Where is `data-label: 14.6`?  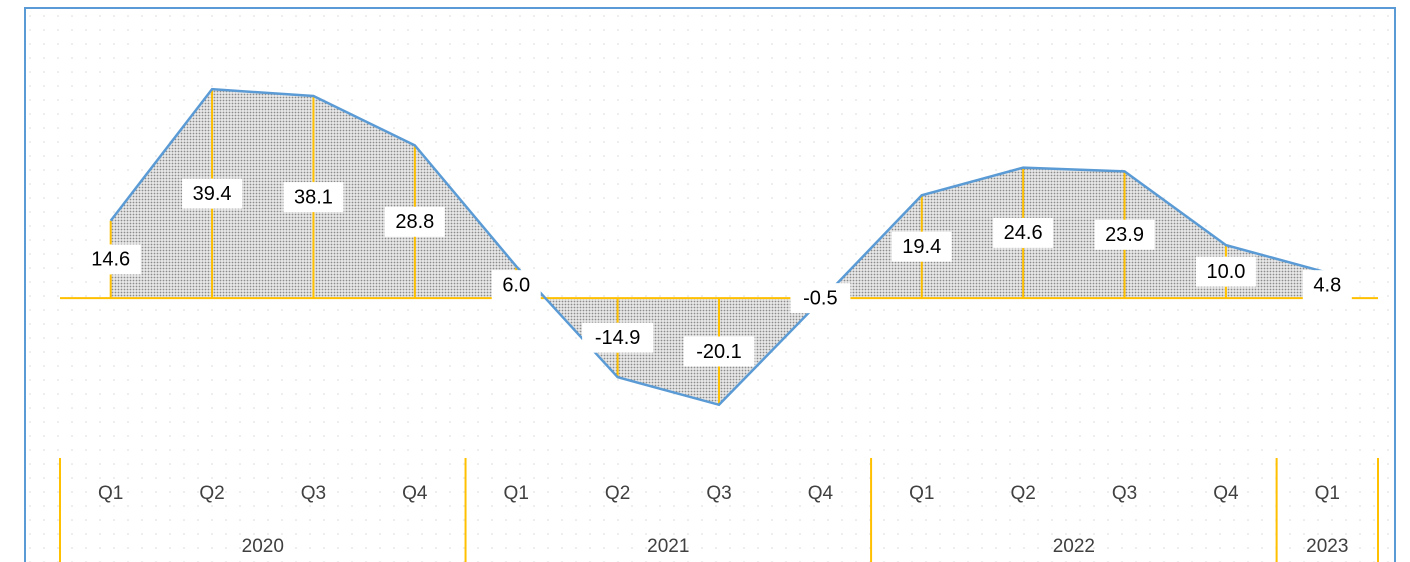 data-label: 14.6 is located at coordinates (110, 260).